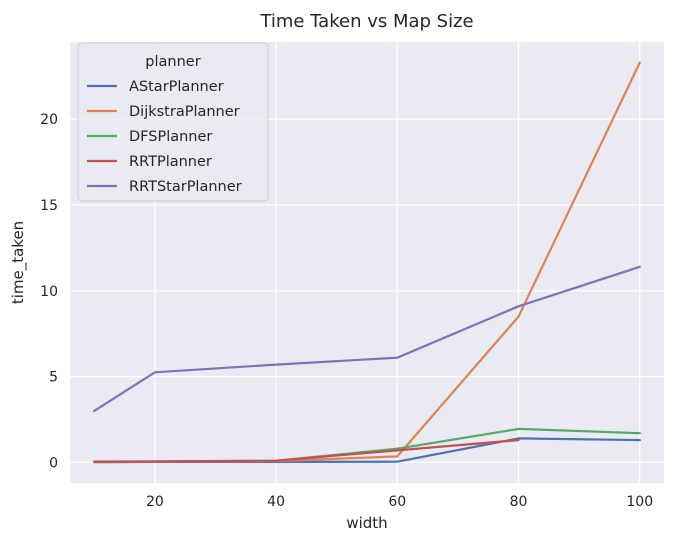  What do you see at coordinates (155, 502) in the screenshot?
I see `x-tick-label: 20` at bounding box center [155, 502].